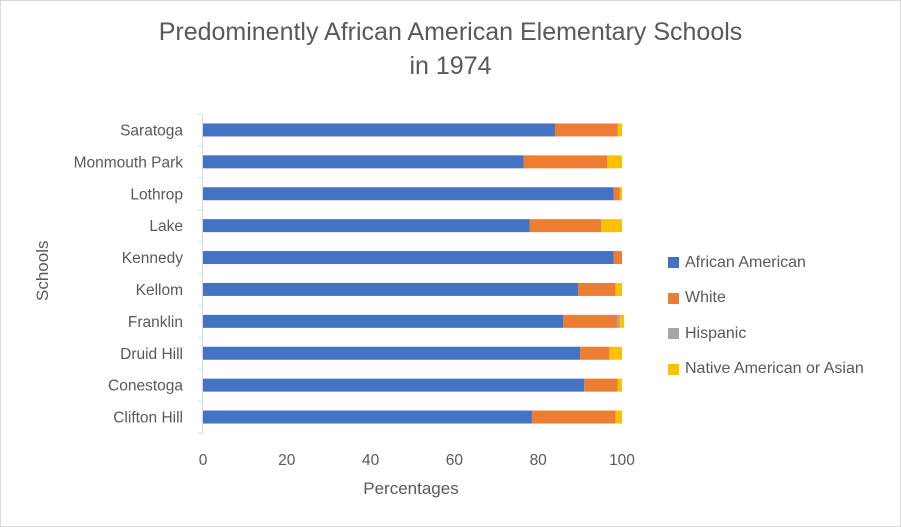 This screenshot has width=901, height=527. I want to click on legend-label: African American, so click(745, 262).